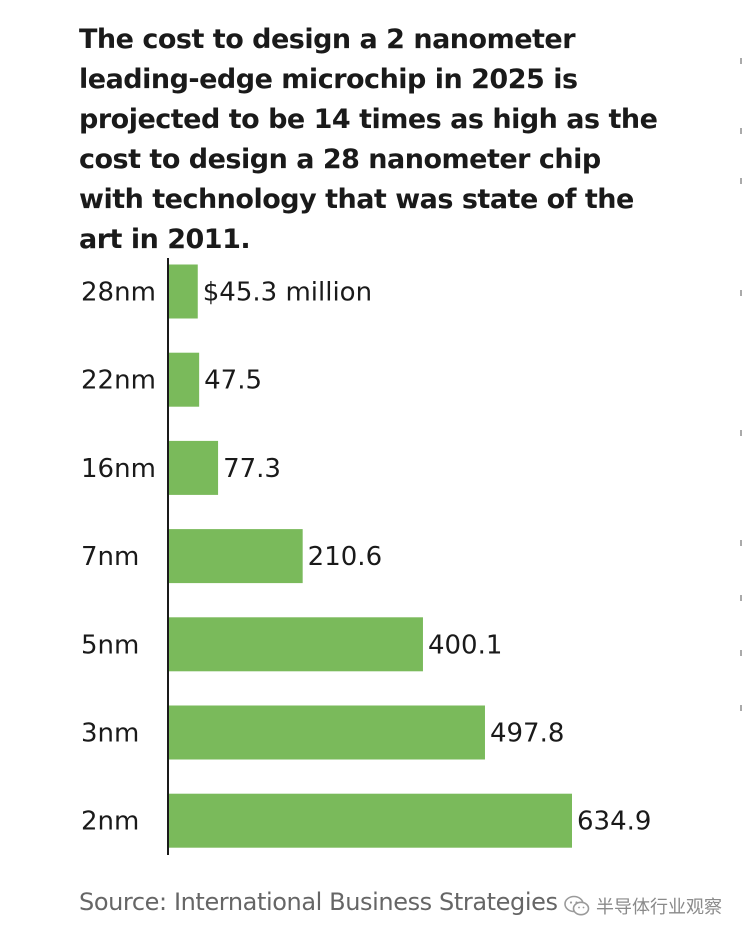 The width and height of the screenshot is (744, 938). Describe the element at coordinates (236, 556) in the screenshot. I see `bar-7nm` at that location.